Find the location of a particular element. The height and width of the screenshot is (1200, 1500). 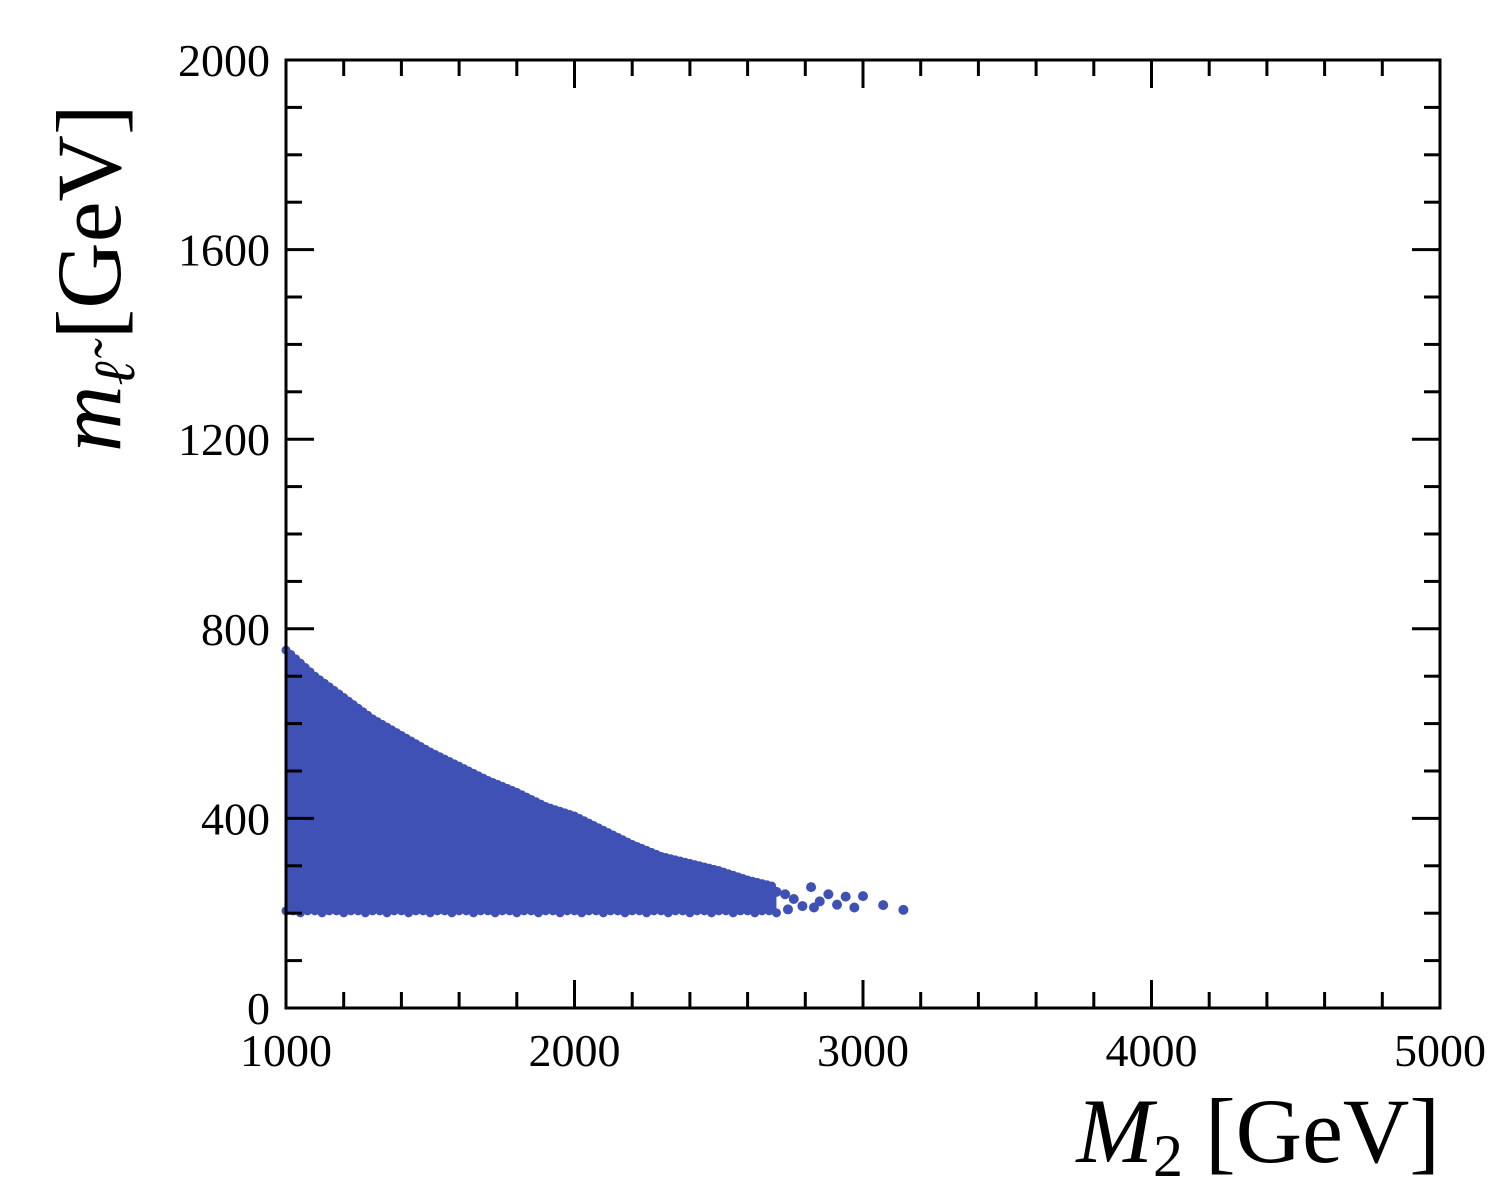

data-points is located at coordinates (595, 781).